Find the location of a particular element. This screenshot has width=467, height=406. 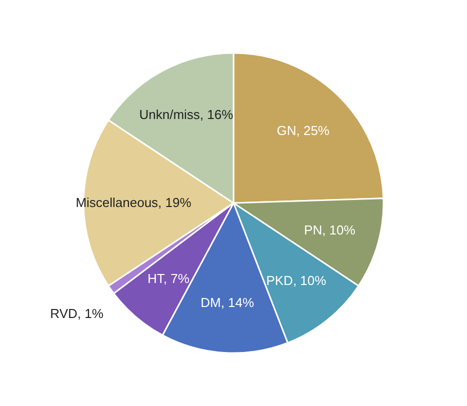

slice-label: GN, 25% is located at coordinates (303, 130).